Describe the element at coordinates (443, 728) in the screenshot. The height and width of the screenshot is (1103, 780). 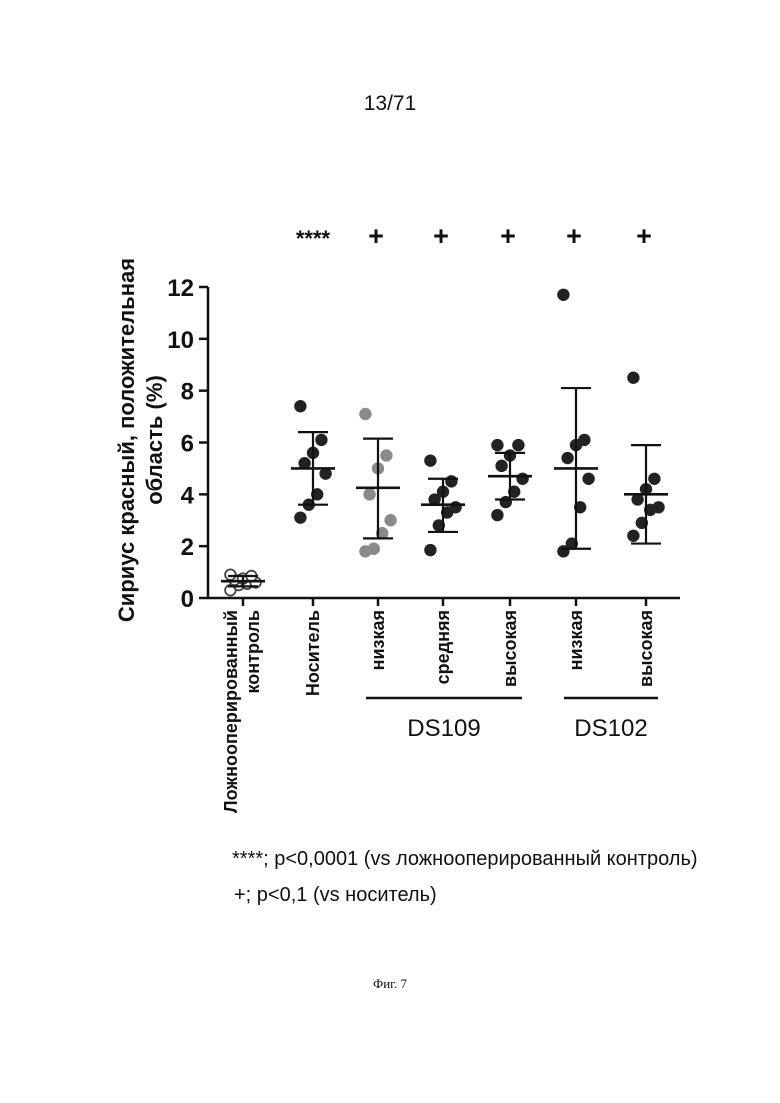
I see `group-bracket-label: DS109` at that location.